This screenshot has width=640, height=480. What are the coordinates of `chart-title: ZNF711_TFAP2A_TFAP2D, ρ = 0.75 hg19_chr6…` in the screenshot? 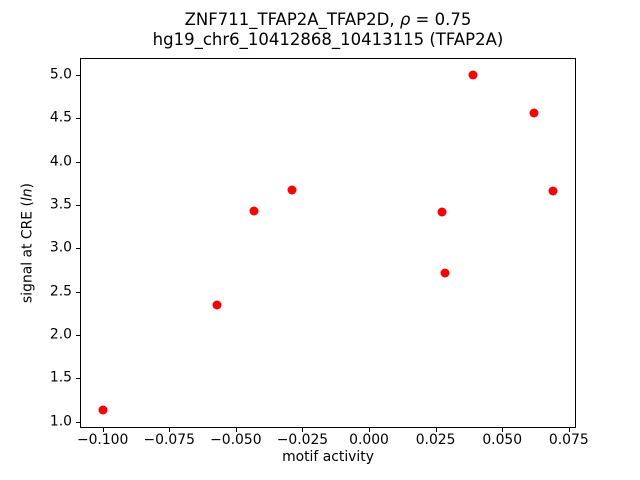 It's located at (328, 29).